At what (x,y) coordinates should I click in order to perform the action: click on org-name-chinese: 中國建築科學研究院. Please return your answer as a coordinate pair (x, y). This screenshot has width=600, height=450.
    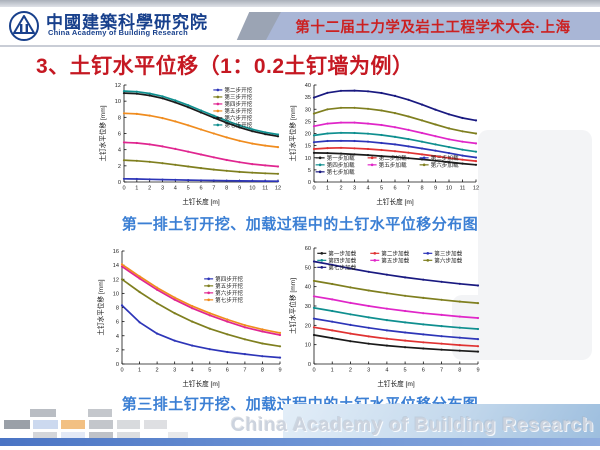
    Looking at the image, I should click on (127, 23).